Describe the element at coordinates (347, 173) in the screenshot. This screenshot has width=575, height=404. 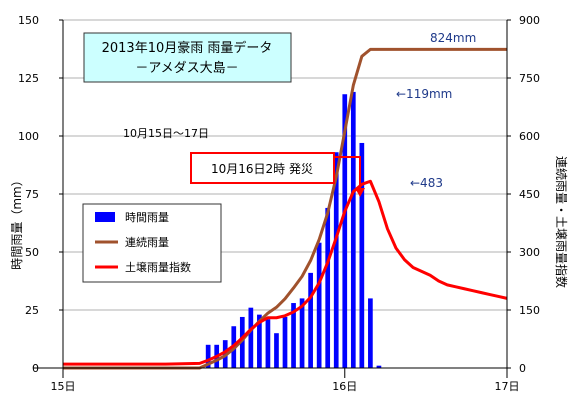
I see `disaster-arrow-line` at that location.